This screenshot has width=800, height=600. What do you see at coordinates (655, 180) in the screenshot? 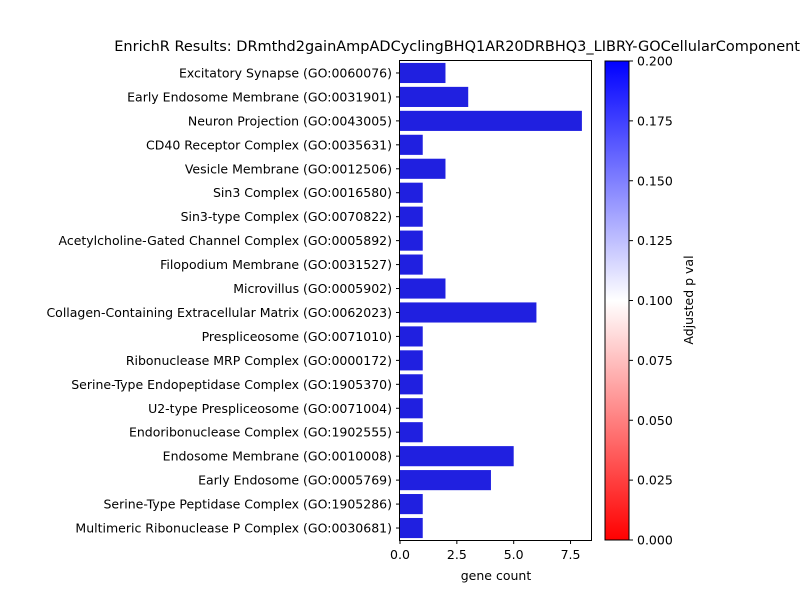
I see `colorbar-tick-label: 0.150` at bounding box center [655, 180].